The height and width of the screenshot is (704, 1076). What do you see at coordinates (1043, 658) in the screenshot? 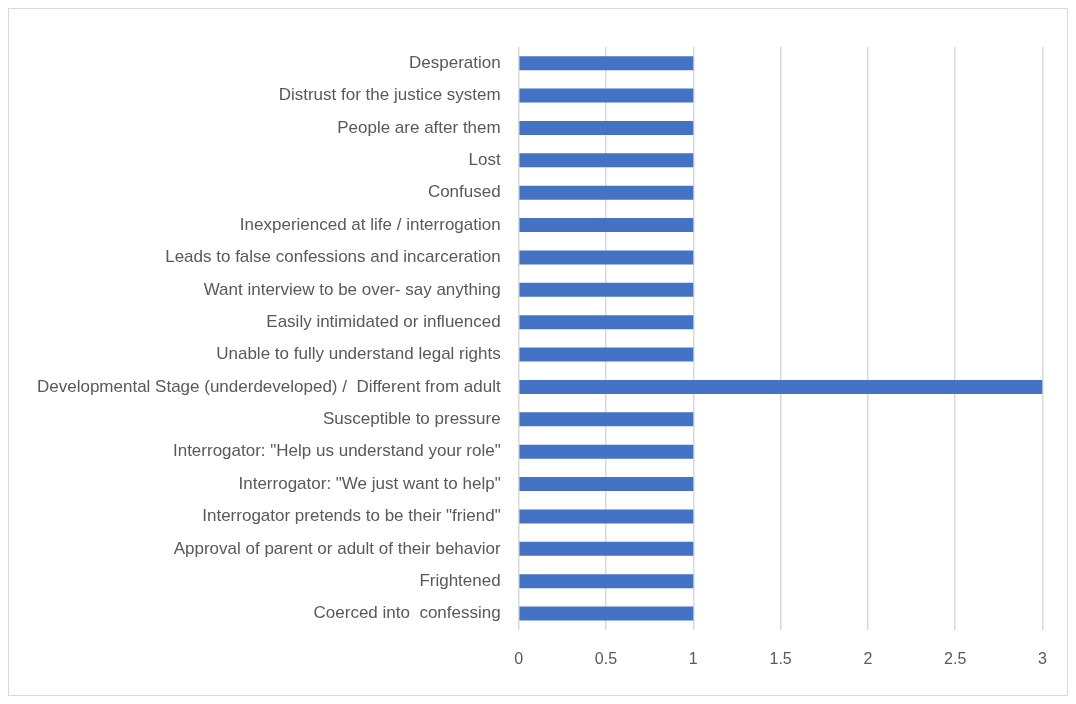
I see `x-tick-label: 3` at bounding box center [1043, 658].